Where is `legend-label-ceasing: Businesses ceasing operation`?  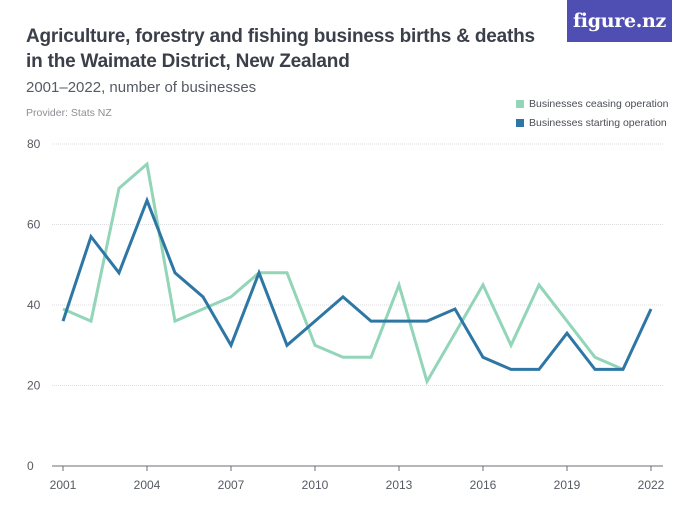 legend-label-ceasing: Businesses ceasing operation is located at coordinates (599, 103).